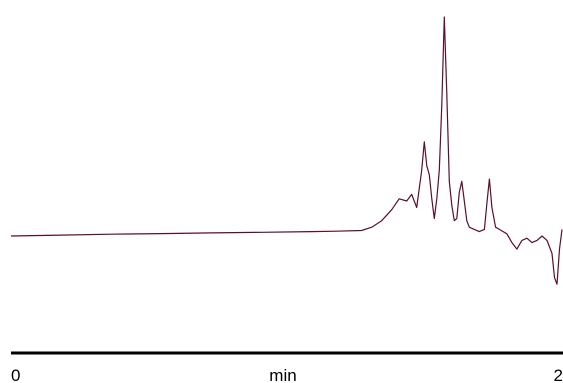 This screenshot has width=563, height=383. Describe the element at coordinates (15, 374) in the screenshot. I see `x-tick-label-start: 0` at that location.